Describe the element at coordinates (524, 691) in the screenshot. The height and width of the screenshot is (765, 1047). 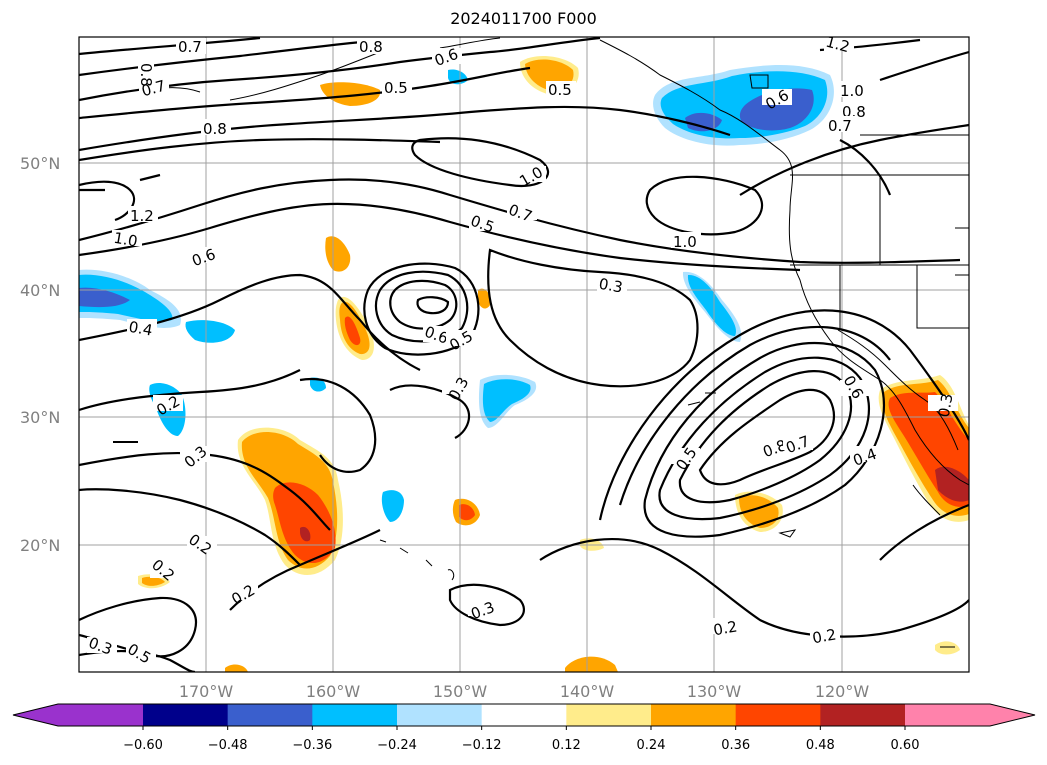
I see `longitude-labels: 170°W 160°W 150°W 140°W 130°W 120°W` at that location.